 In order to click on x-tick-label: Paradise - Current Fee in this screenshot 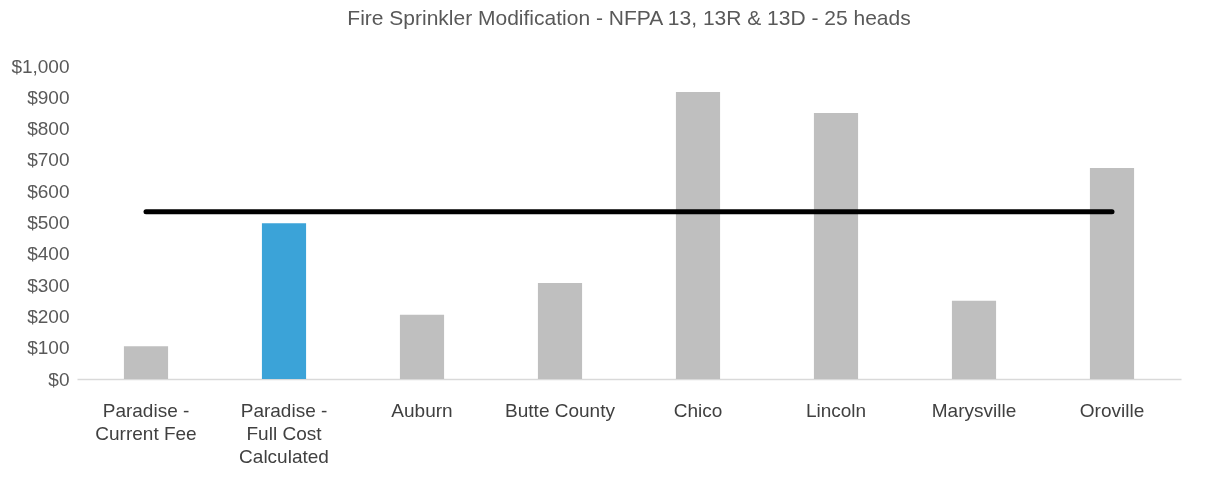, I will do `click(146, 421)`.